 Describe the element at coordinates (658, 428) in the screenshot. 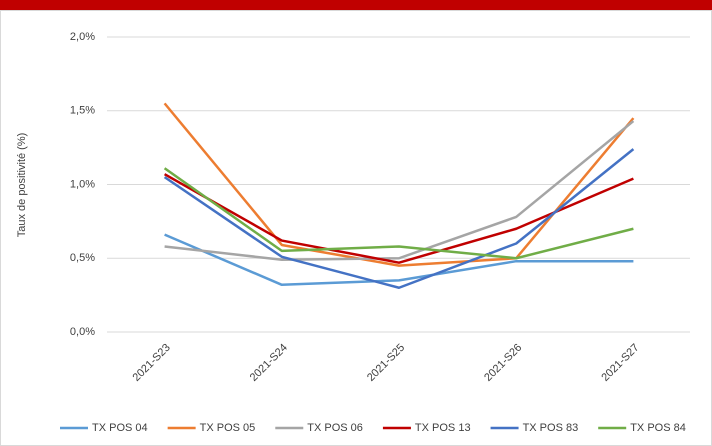

I see `legend-label: TX POS 84` at that location.